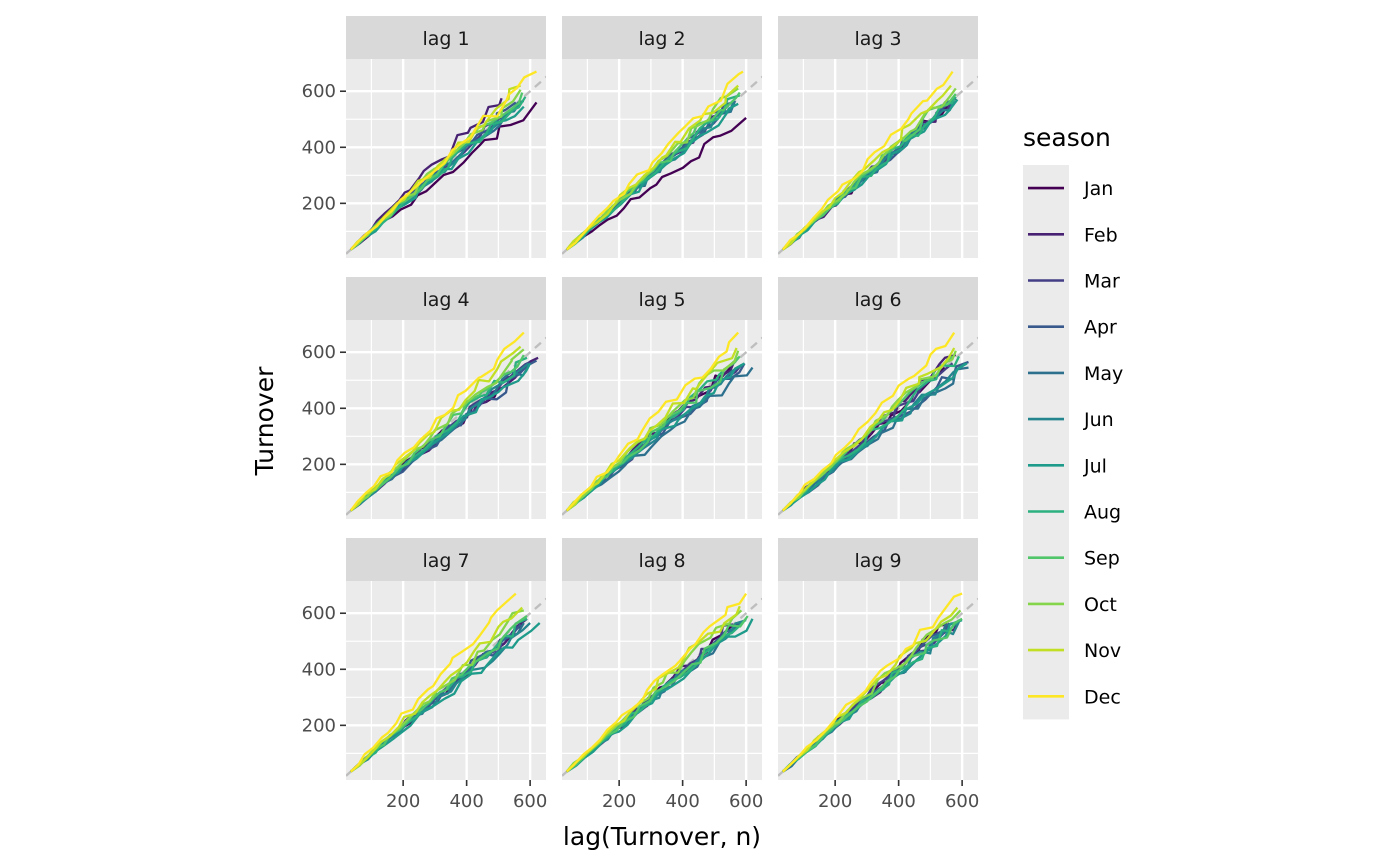 The width and height of the screenshot is (1400, 866). What do you see at coordinates (1074, 651) in the screenshot?
I see `legend-item-nov: Nov` at bounding box center [1074, 651].